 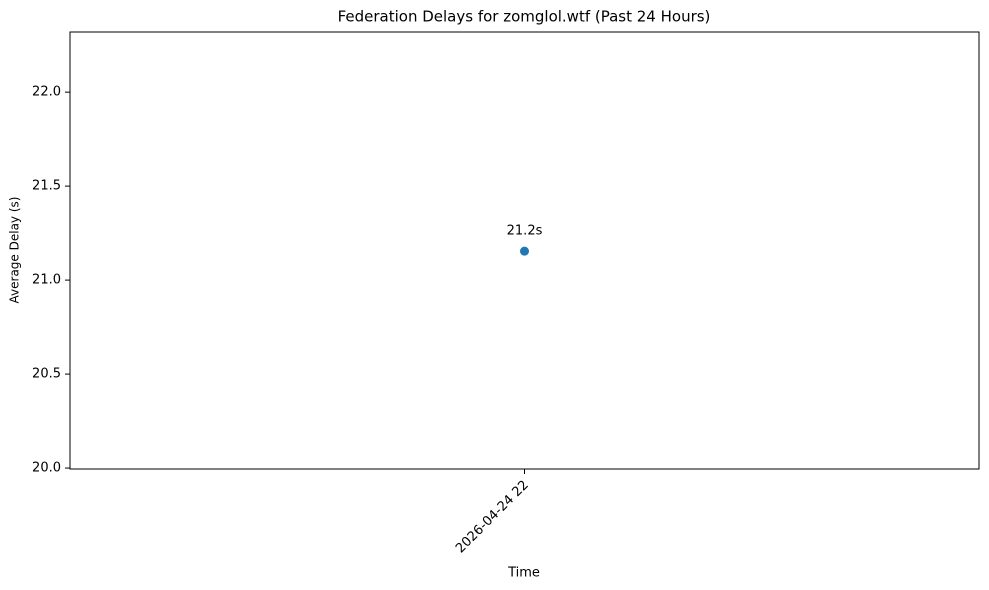 What do you see at coordinates (46, 374) in the screenshot?
I see `y-tick-label: 20.5` at bounding box center [46, 374].